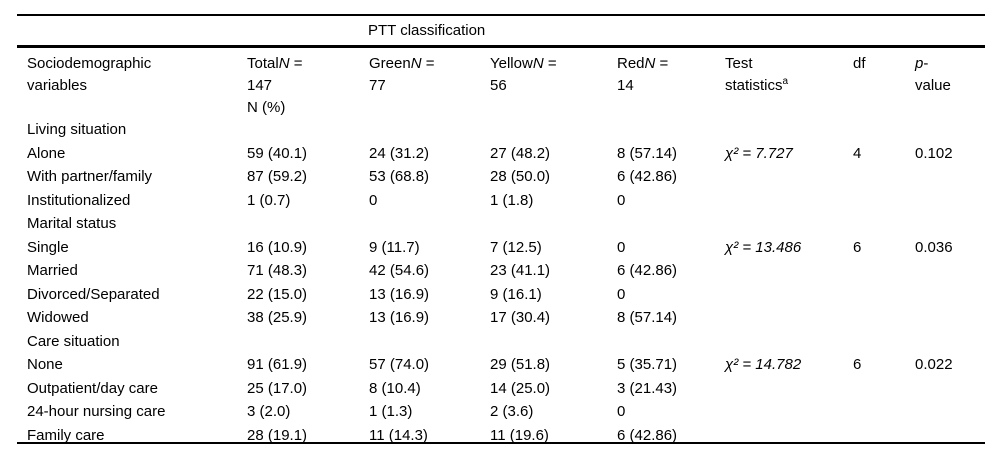 This screenshot has height=459, width=1000. What do you see at coordinates (308, 108) in the screenshot?
I see `column-header-line: N (%)` at bounding box center [308, 108].